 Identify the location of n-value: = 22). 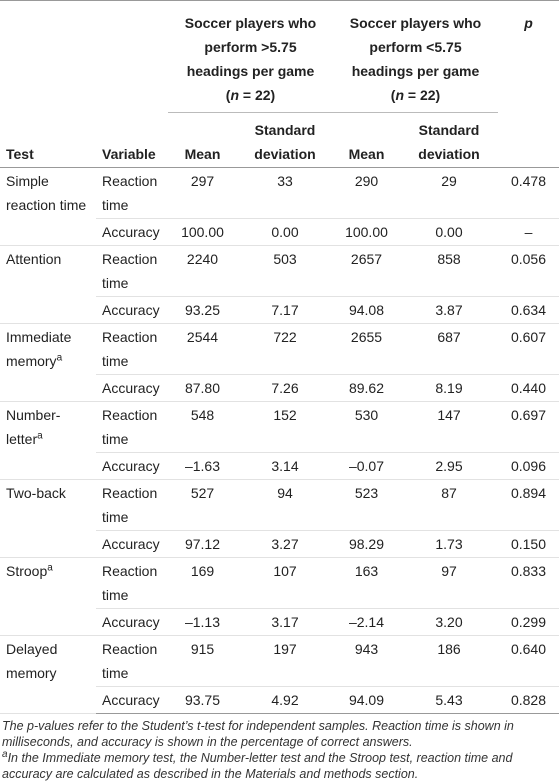
(257, 95).